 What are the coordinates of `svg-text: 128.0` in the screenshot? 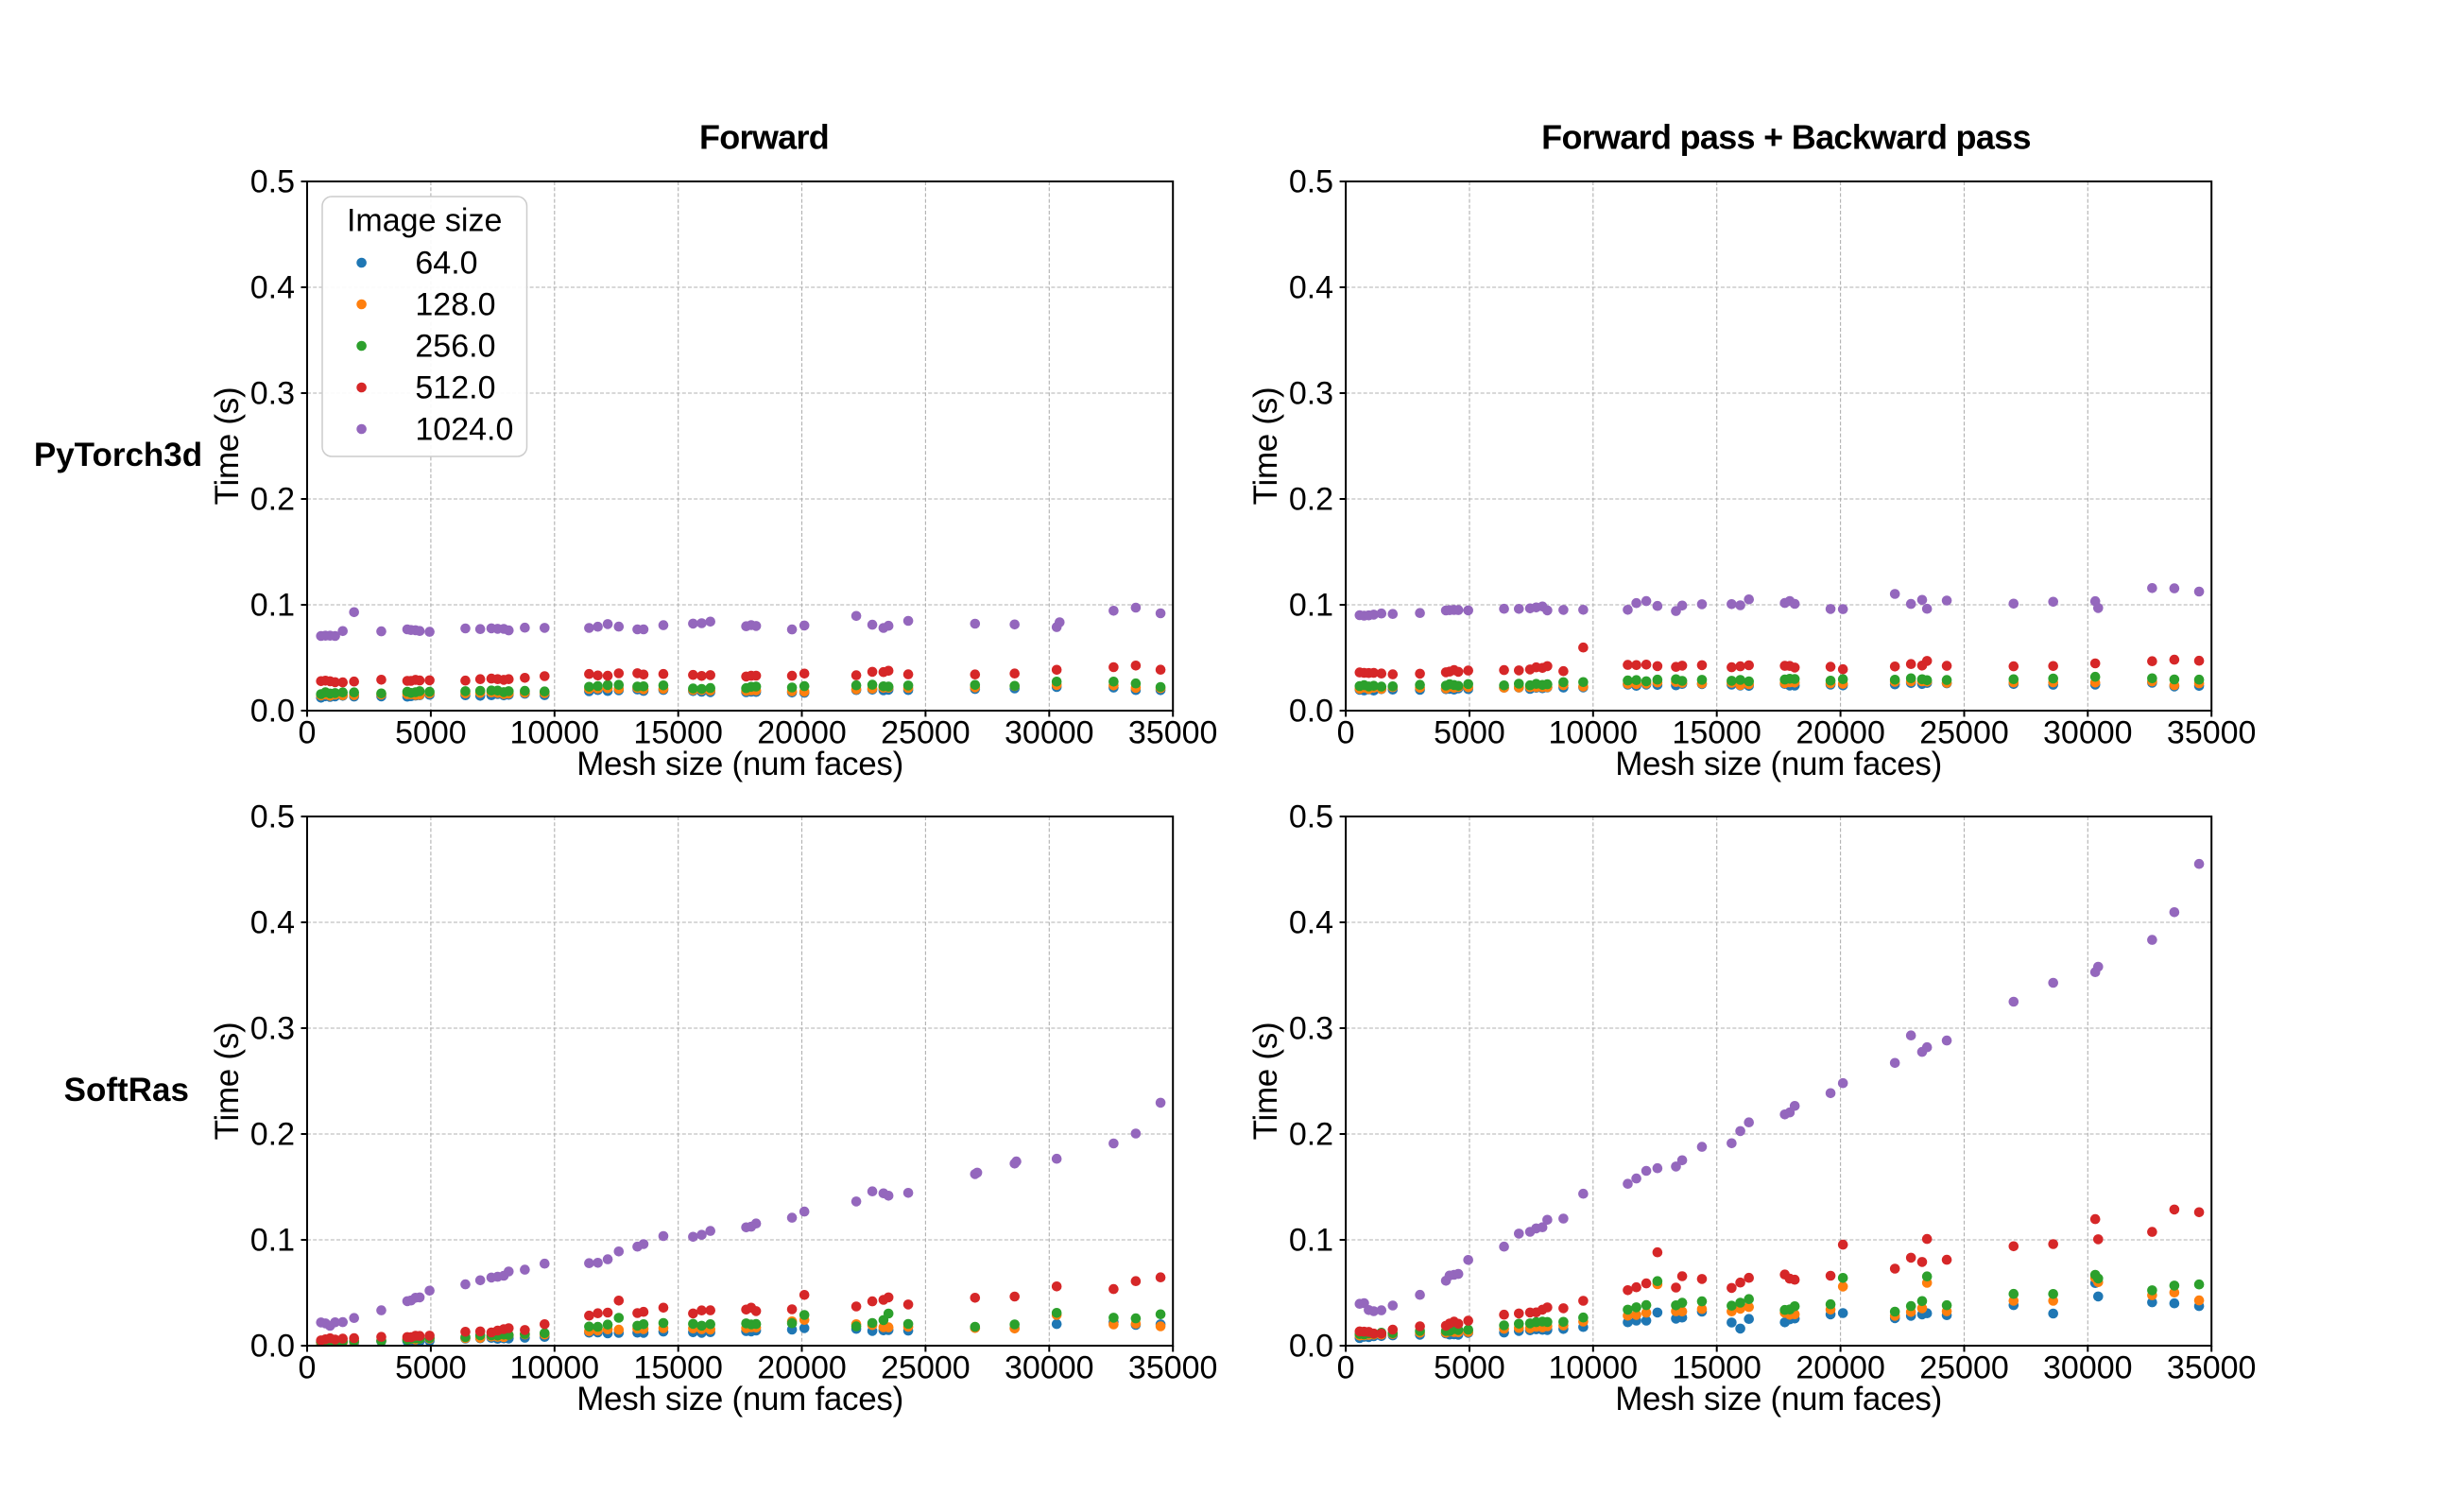 It's located at (455, 305).